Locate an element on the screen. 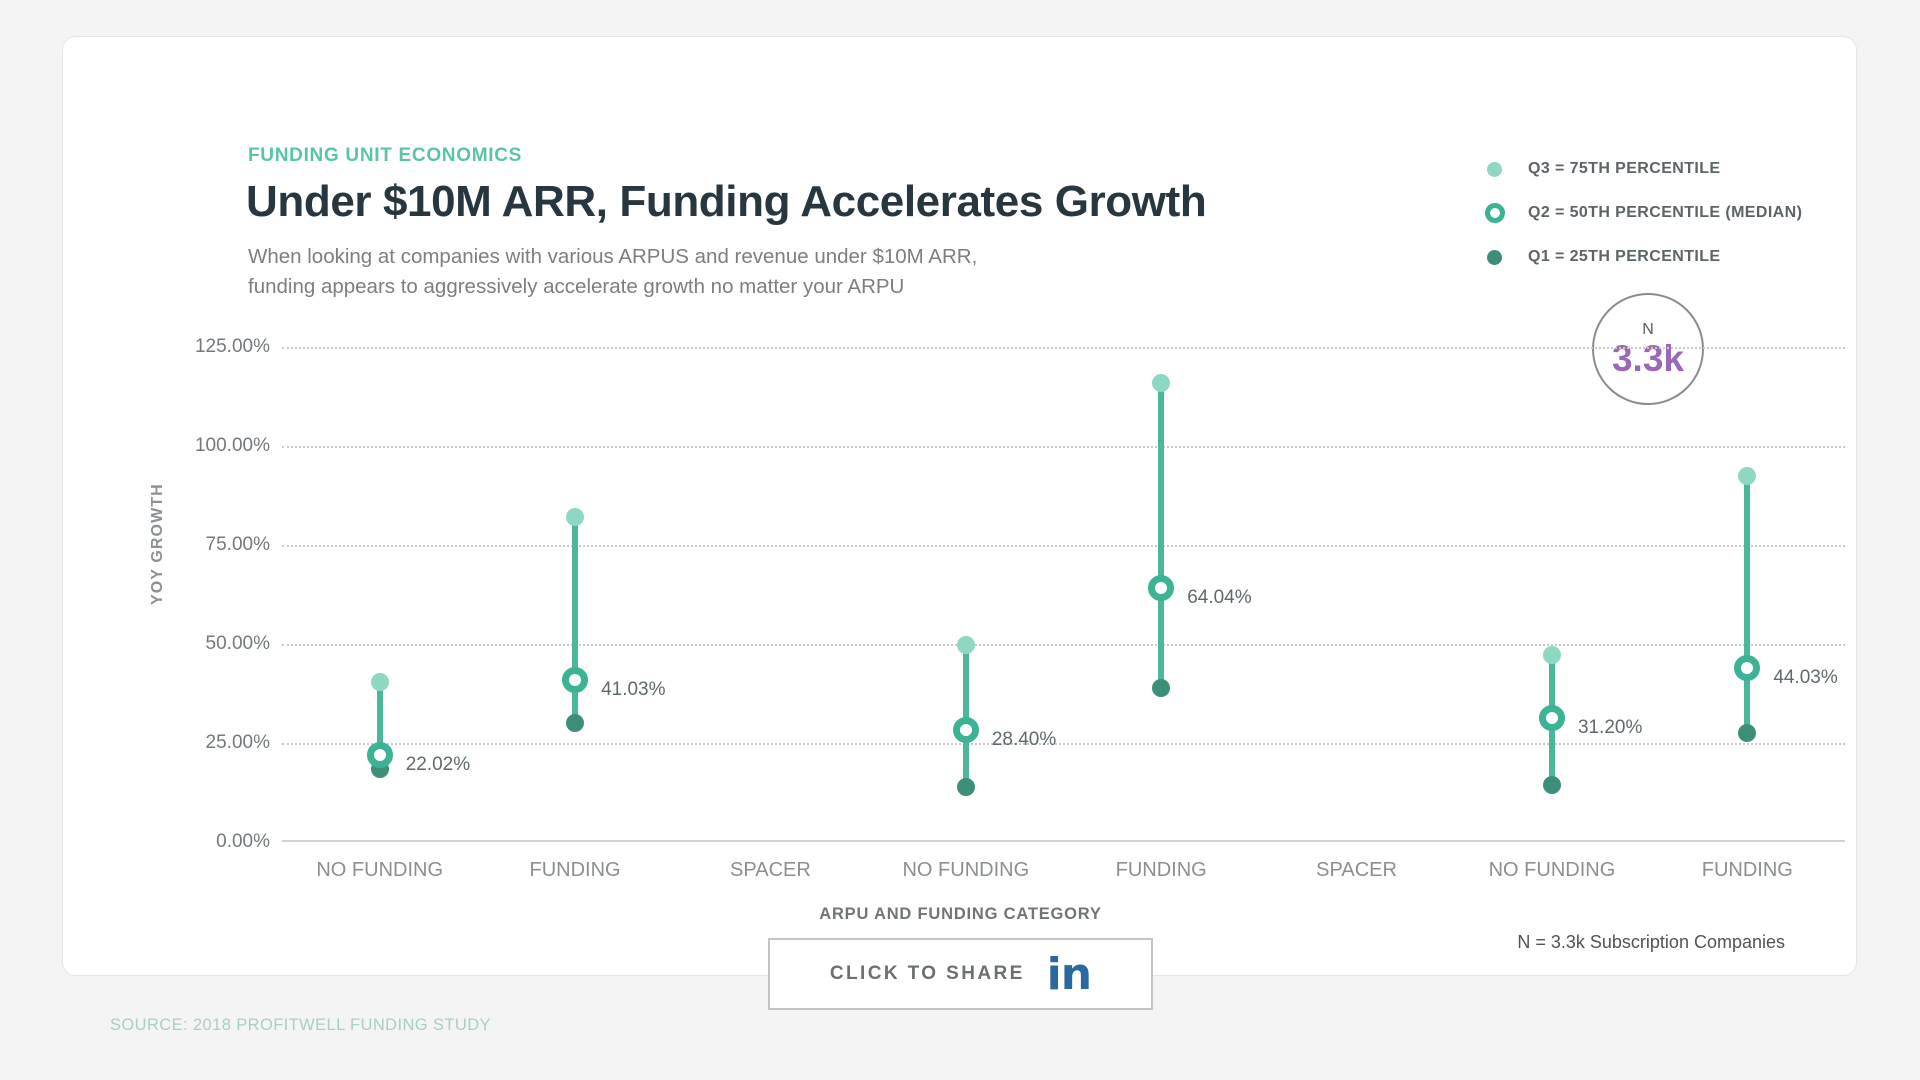 The width and height of the screenshot is (1920, 1080). data-point-label: 28.40% is located at coordinates (1024, 739).